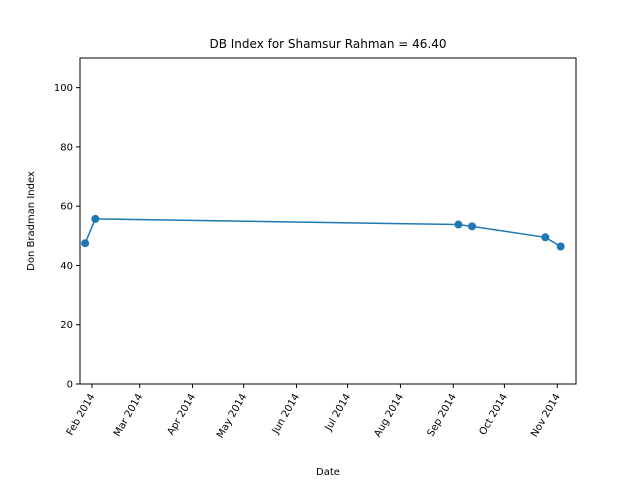  What do you see at coordinates (70, 385) in the screenshot?
I see `y-tick-label: 0` at bounding box center [70, 385].